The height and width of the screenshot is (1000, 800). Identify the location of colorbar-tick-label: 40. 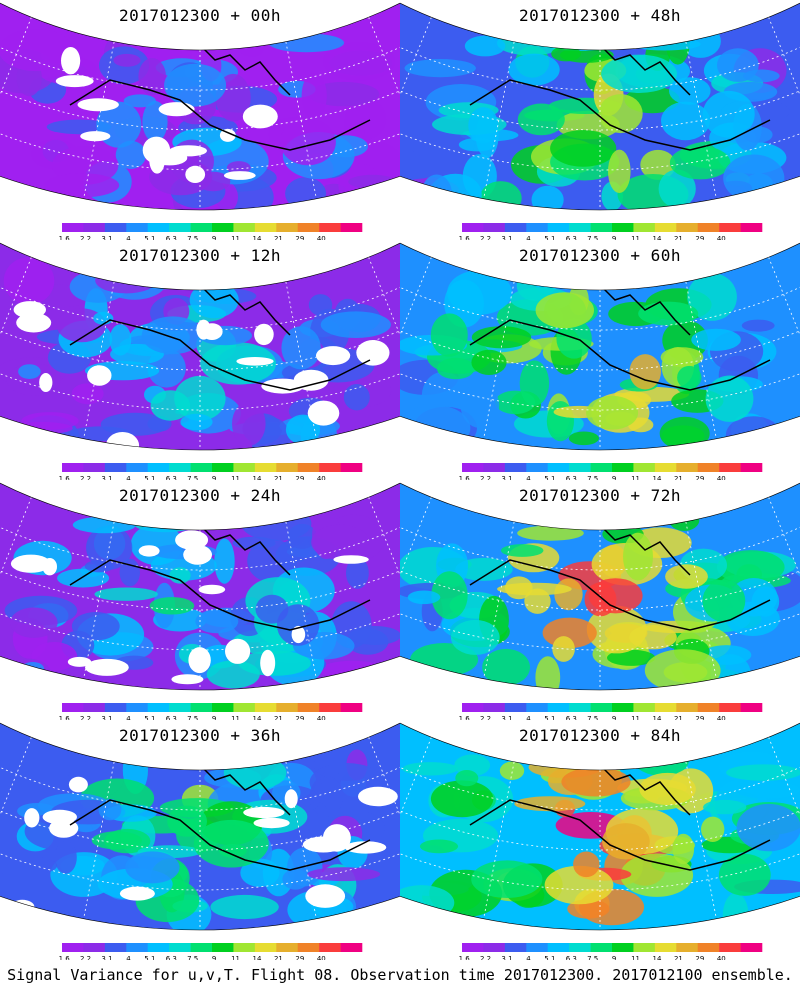
(321, 957).